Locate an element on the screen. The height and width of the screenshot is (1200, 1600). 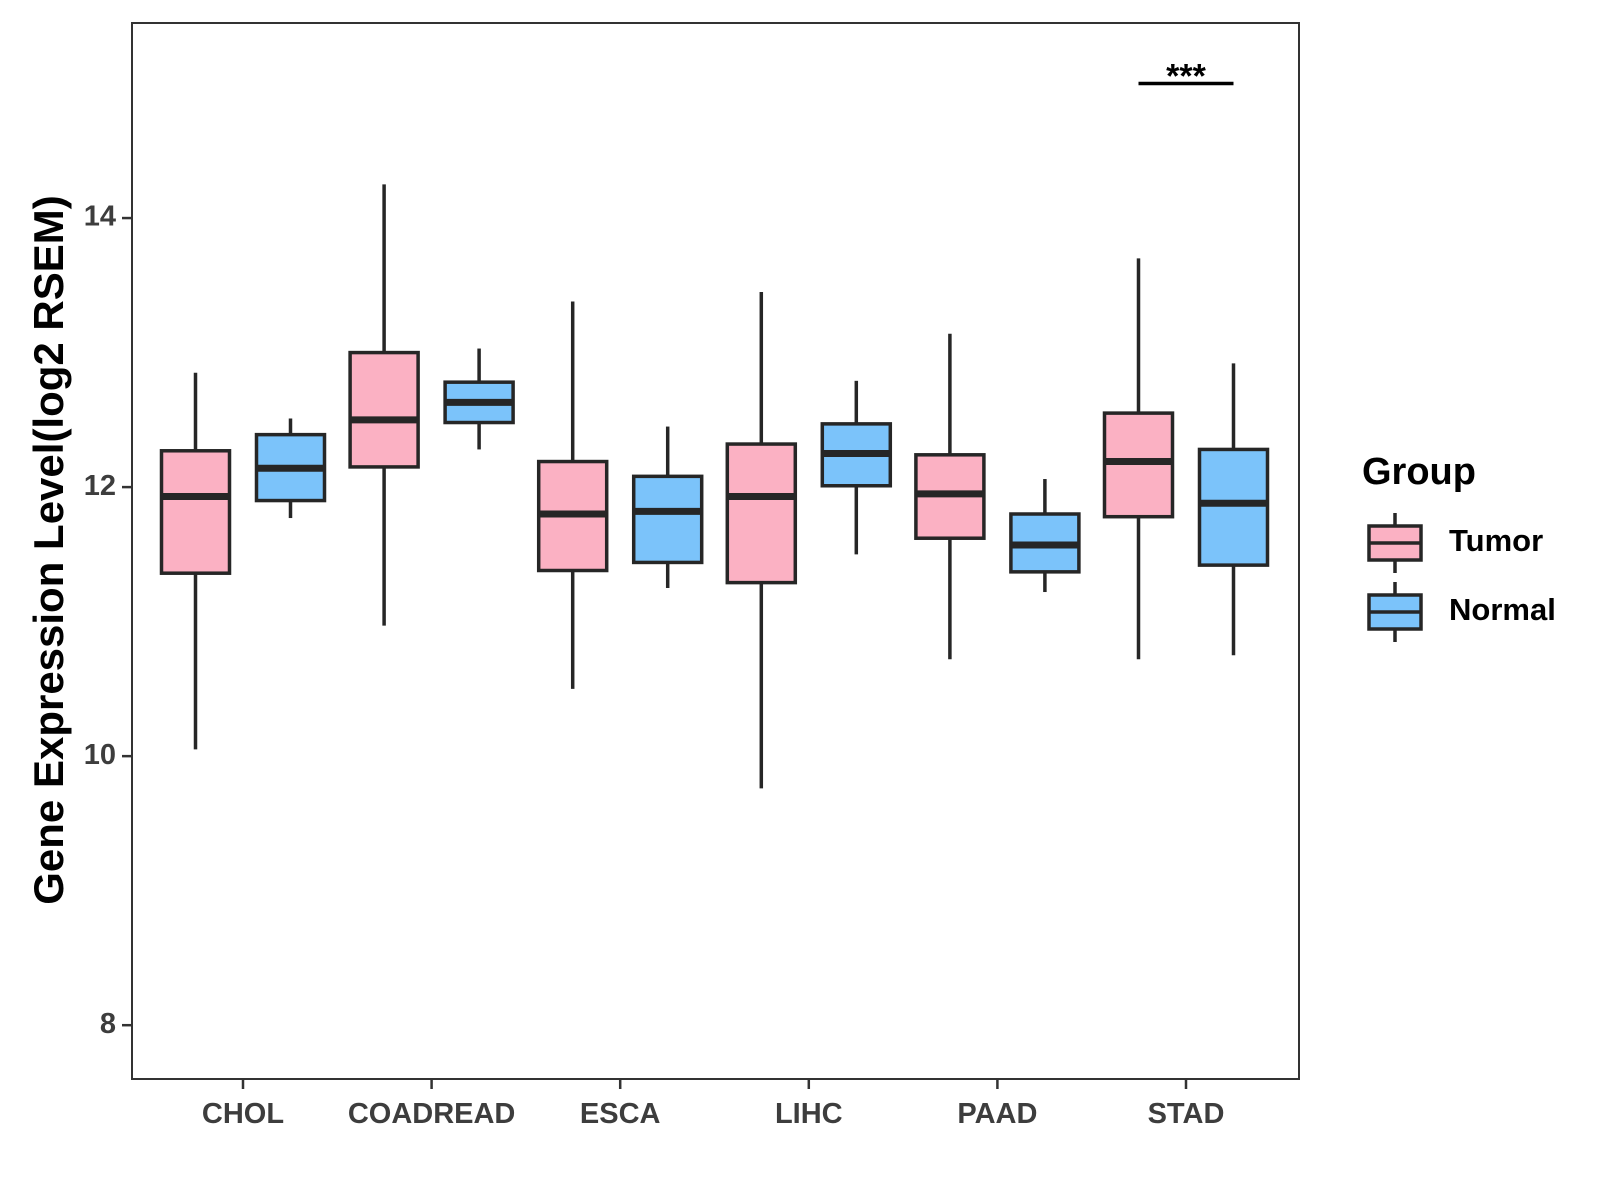
x-tick-label: ESCA is located at coordinates (620, 1114).